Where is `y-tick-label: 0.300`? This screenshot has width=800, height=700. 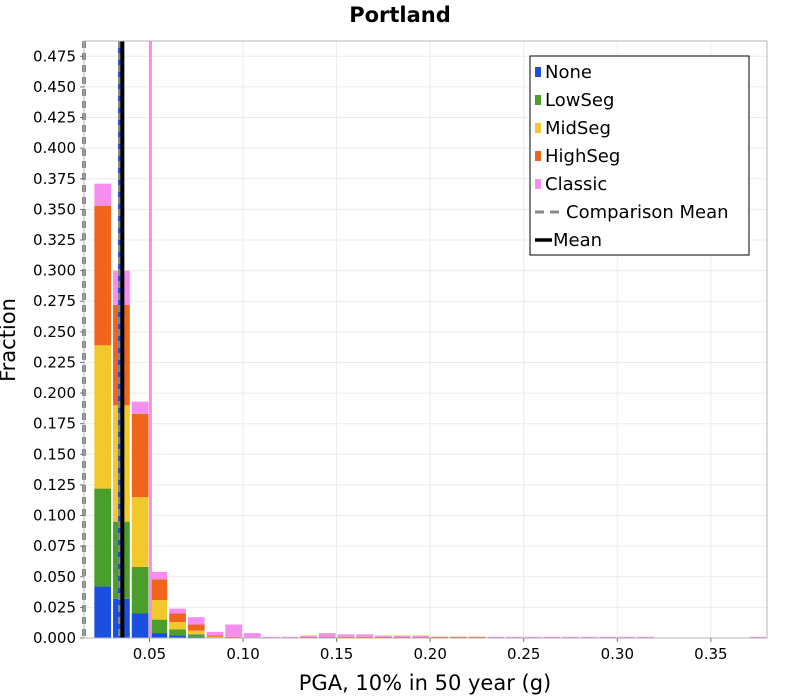
y-tick-label: 0.300 is located at coordinates (54, 271).